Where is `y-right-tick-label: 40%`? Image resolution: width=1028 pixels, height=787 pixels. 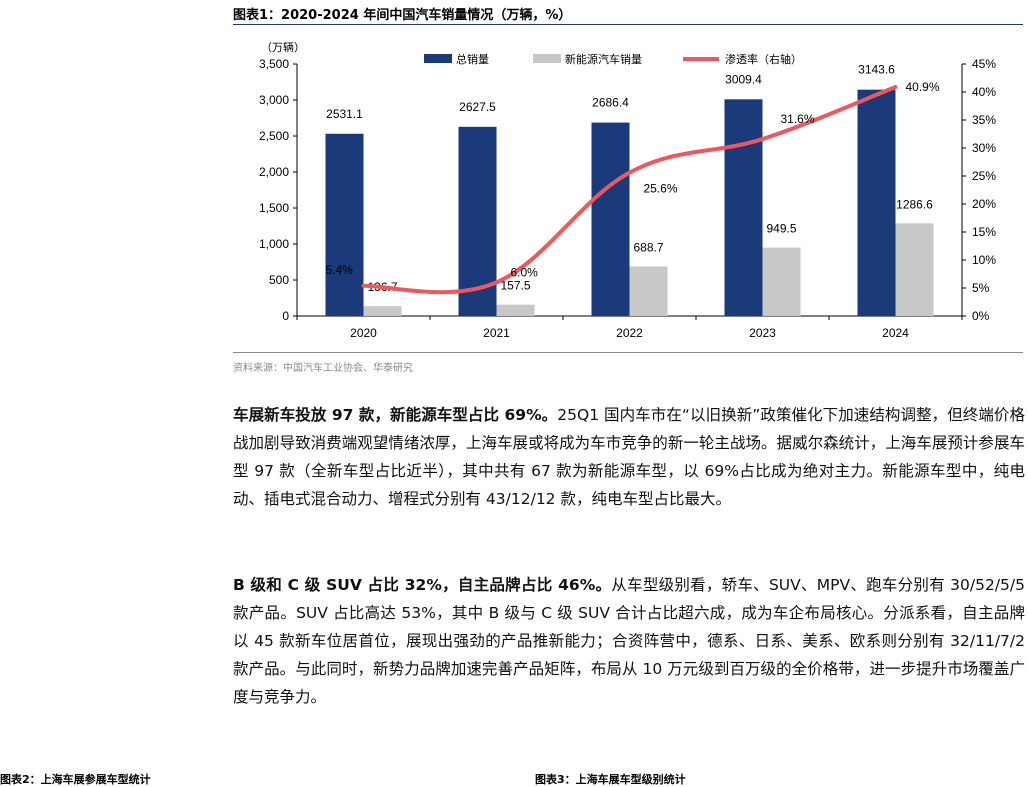 y-right-tick-label: 40% is located at coordinates (984, 92).